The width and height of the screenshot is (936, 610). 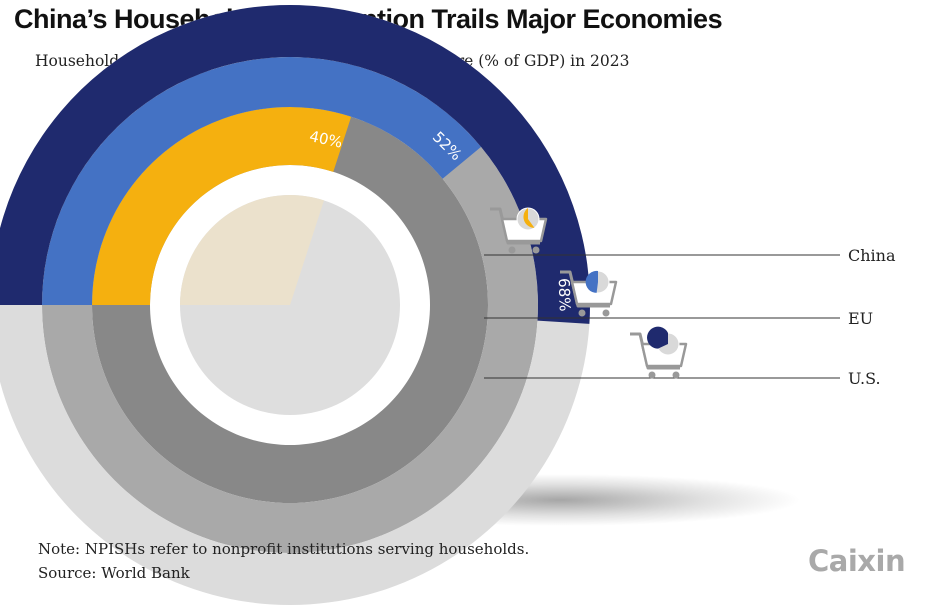 I want to click on shopping-cart-us-icon, so click(x=659, y=352).